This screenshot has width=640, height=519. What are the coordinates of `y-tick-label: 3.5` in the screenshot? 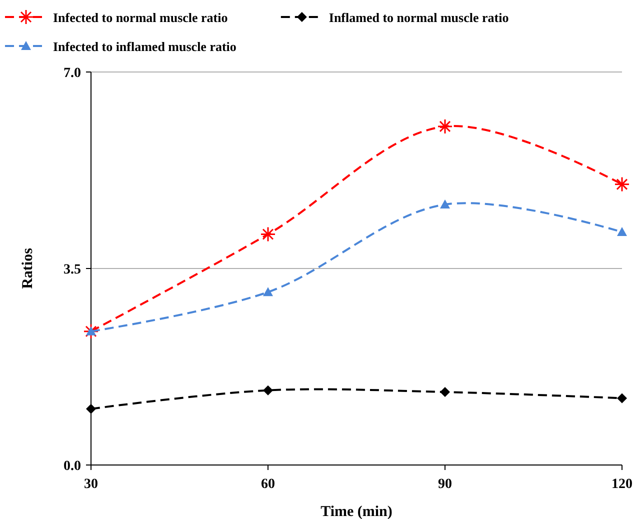 It's located at (72, 270).